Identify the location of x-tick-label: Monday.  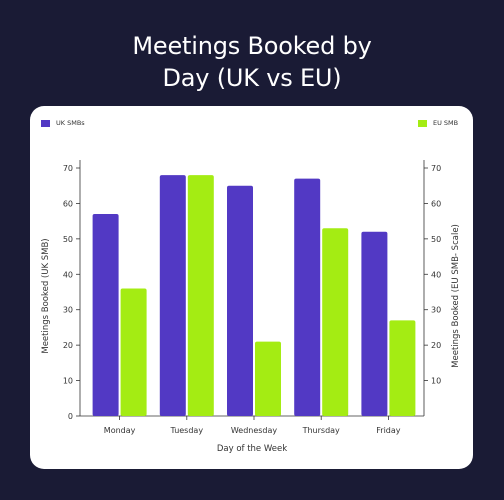
(120, 430).